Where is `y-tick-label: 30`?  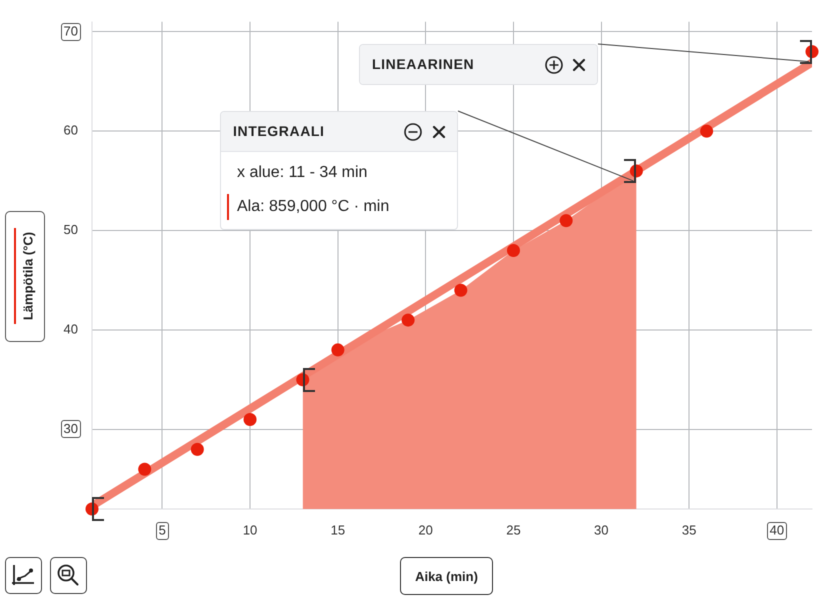 y-tick-label: 30 is located at coordinates (71, 428).